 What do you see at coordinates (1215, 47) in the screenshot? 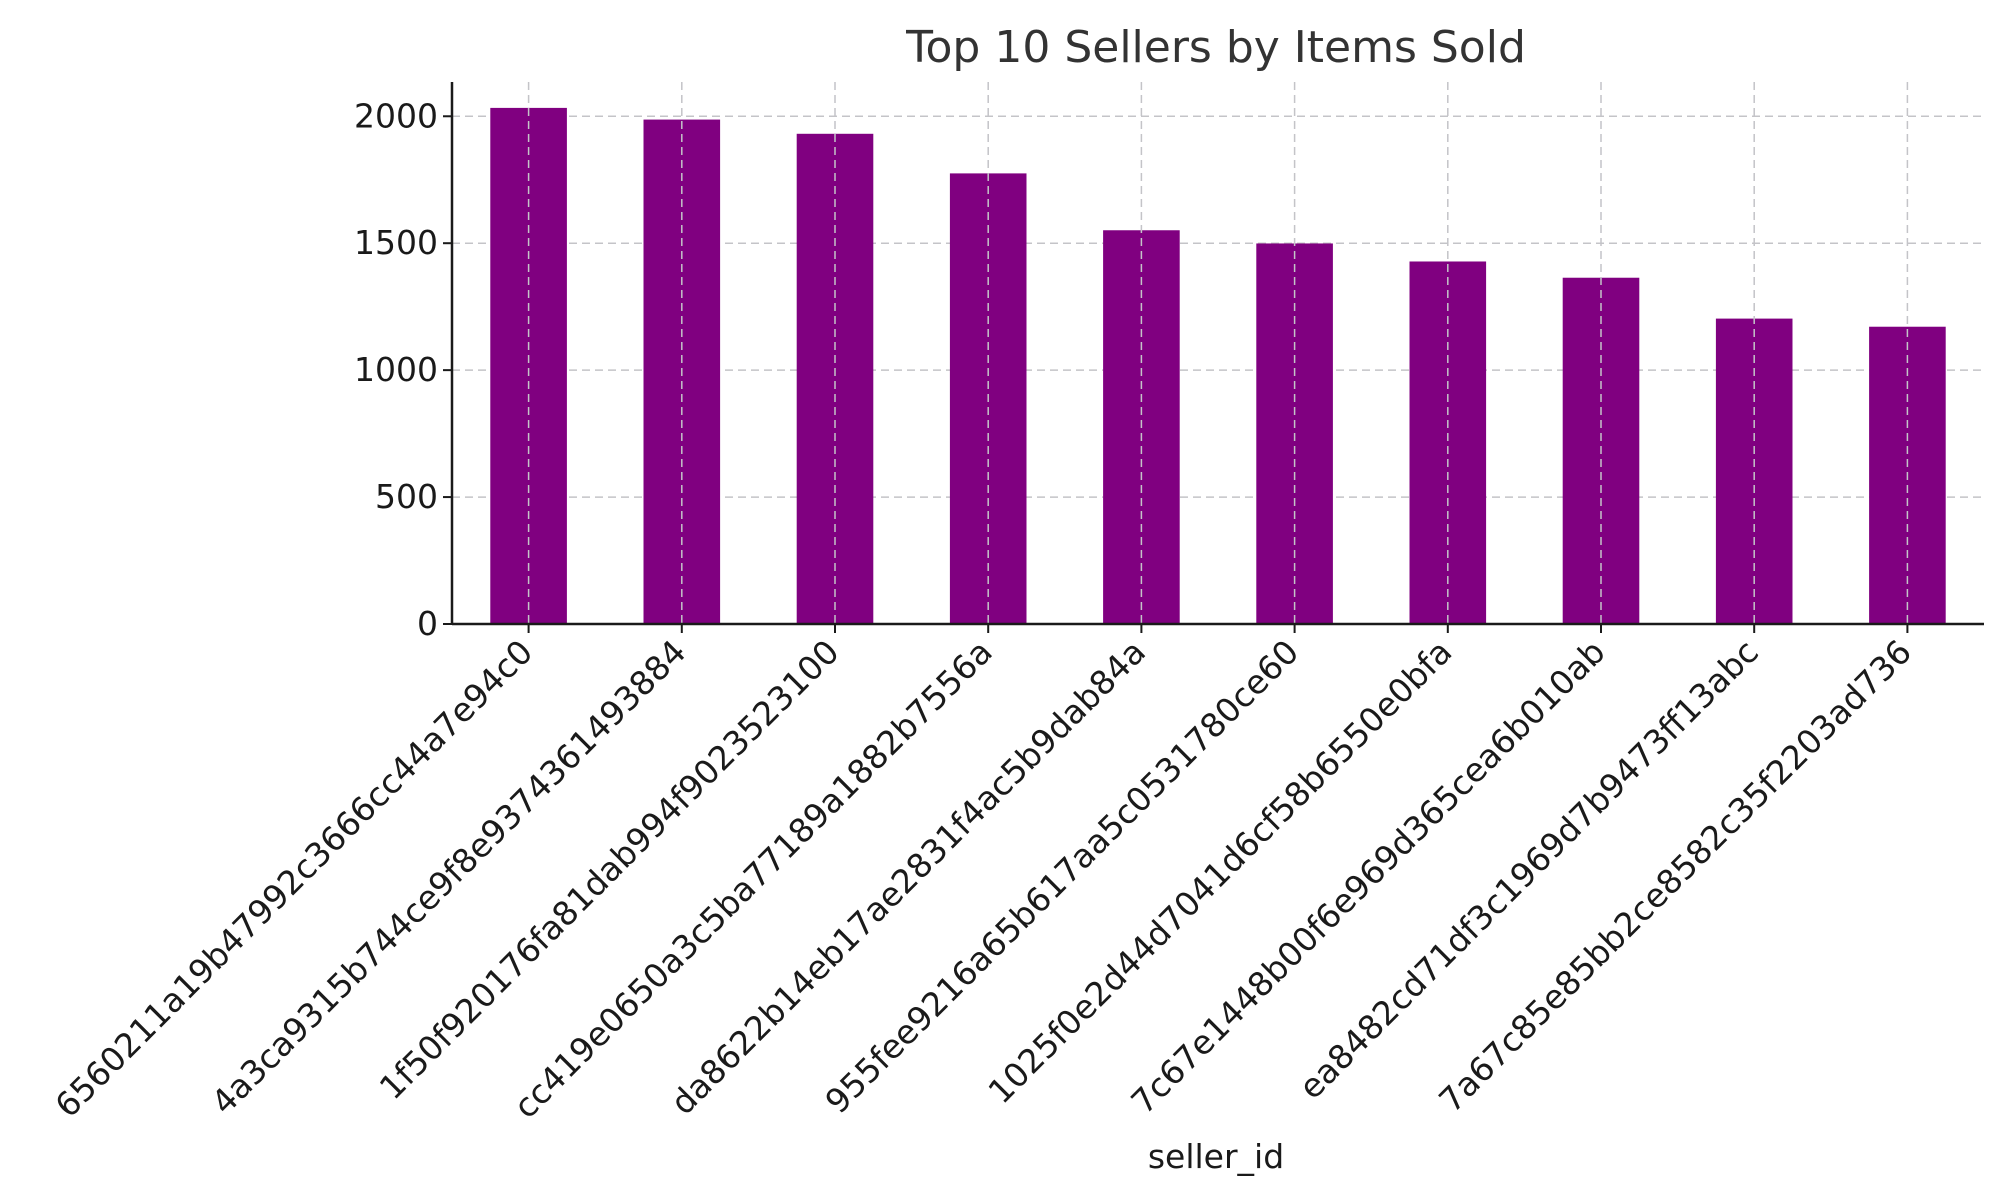
I see `chart-title: Top 10 Sellers by Items Sold` at bounding box center [1215, 47].